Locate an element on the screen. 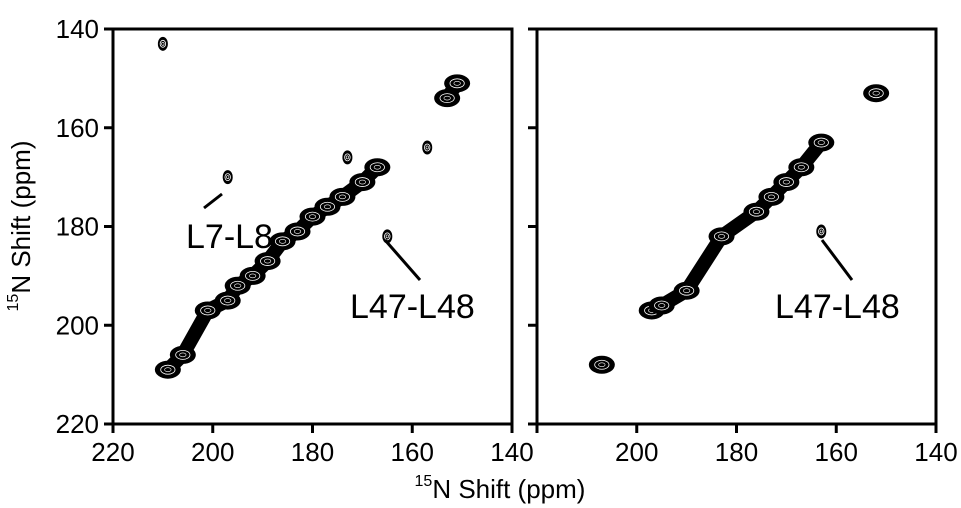 Image resolution: width=961 pixels, height=508 pixels. y-tick-label: 180 is located at coordinates (77, 227).